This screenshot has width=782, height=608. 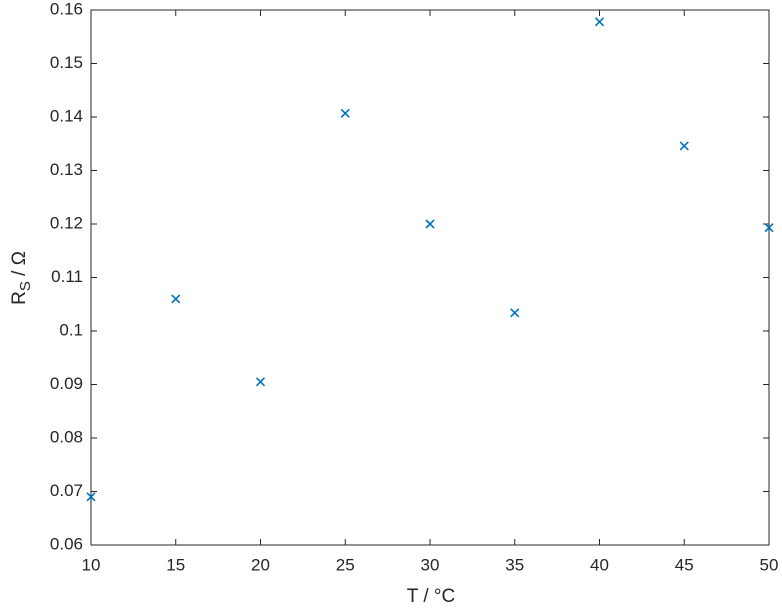 What do you see at coordinates (66, 222) in the screenshot?
I see `y-tick-label: 0.12` at bounding box center [66, 222].